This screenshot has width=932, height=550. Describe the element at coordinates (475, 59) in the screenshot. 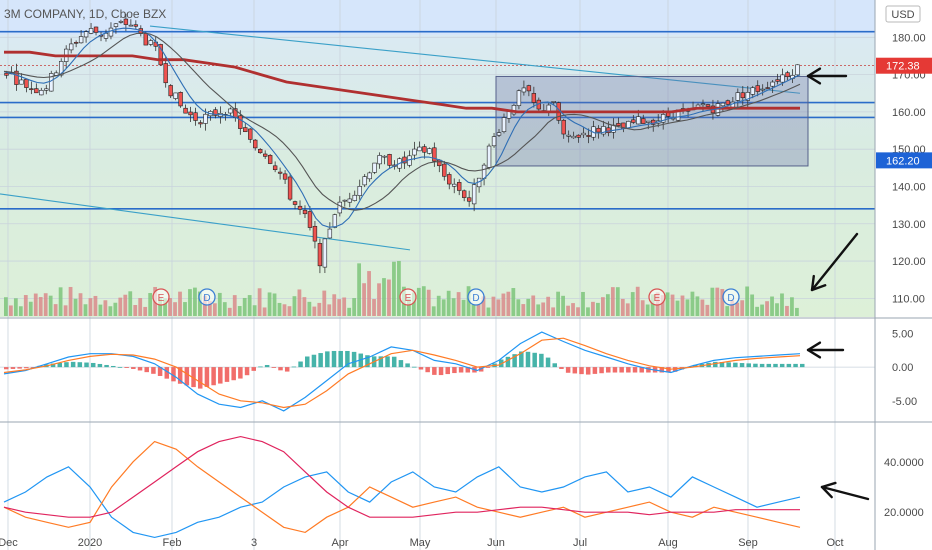

I see `trend-line-upper` at that location.